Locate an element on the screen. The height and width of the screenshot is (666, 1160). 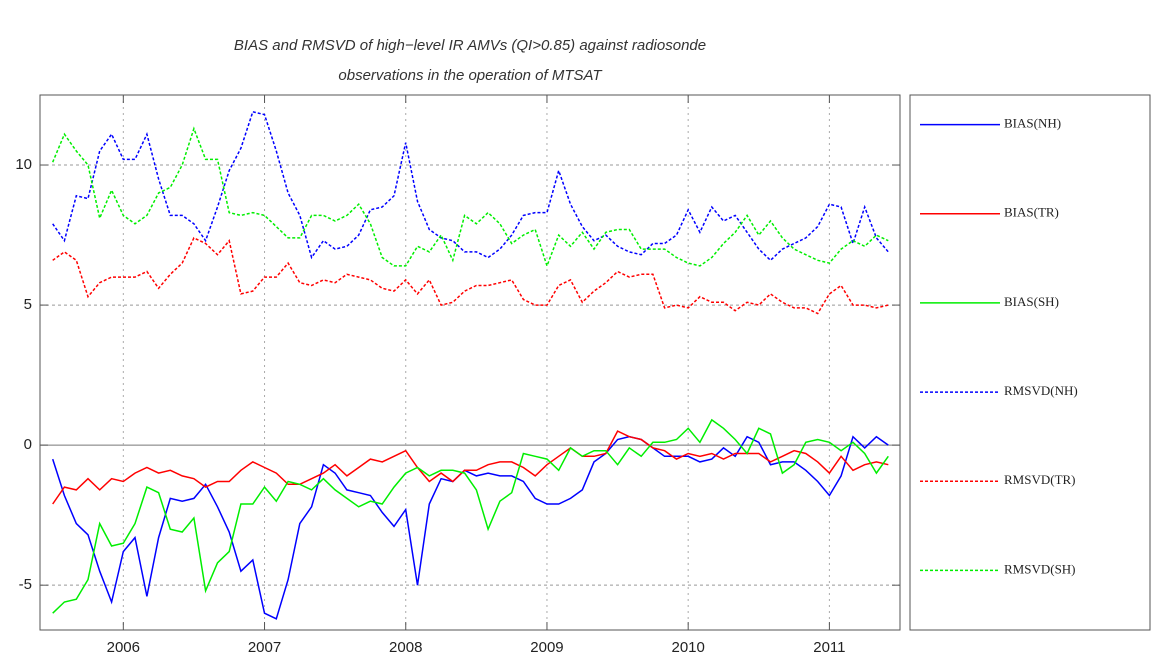
legend-label: BIAS(NH) is located at coordinates (1032, 123).